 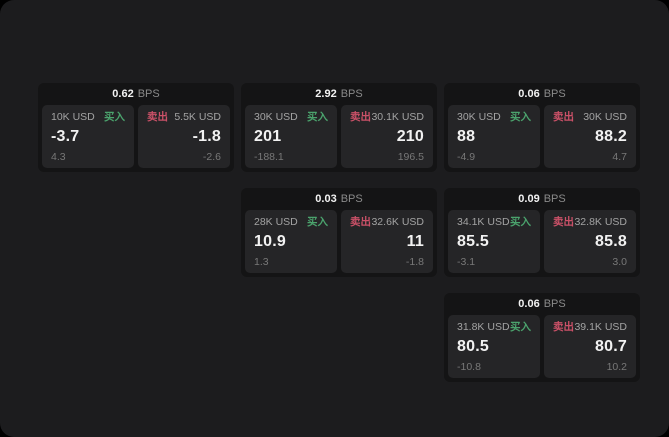 I want to click on buy-size-label: 34.1K USD, so click(x=483, y=222).